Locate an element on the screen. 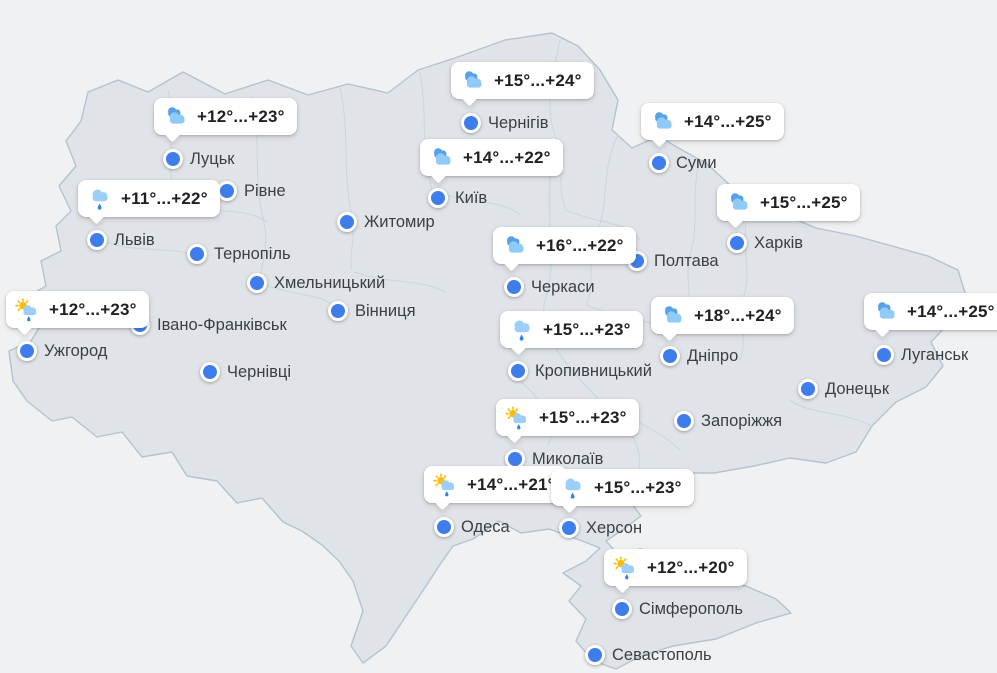 Image resolution: width=997 pixels, height=673 pixels. city-marker-group: Одеса is located at coordinates (472, 527).